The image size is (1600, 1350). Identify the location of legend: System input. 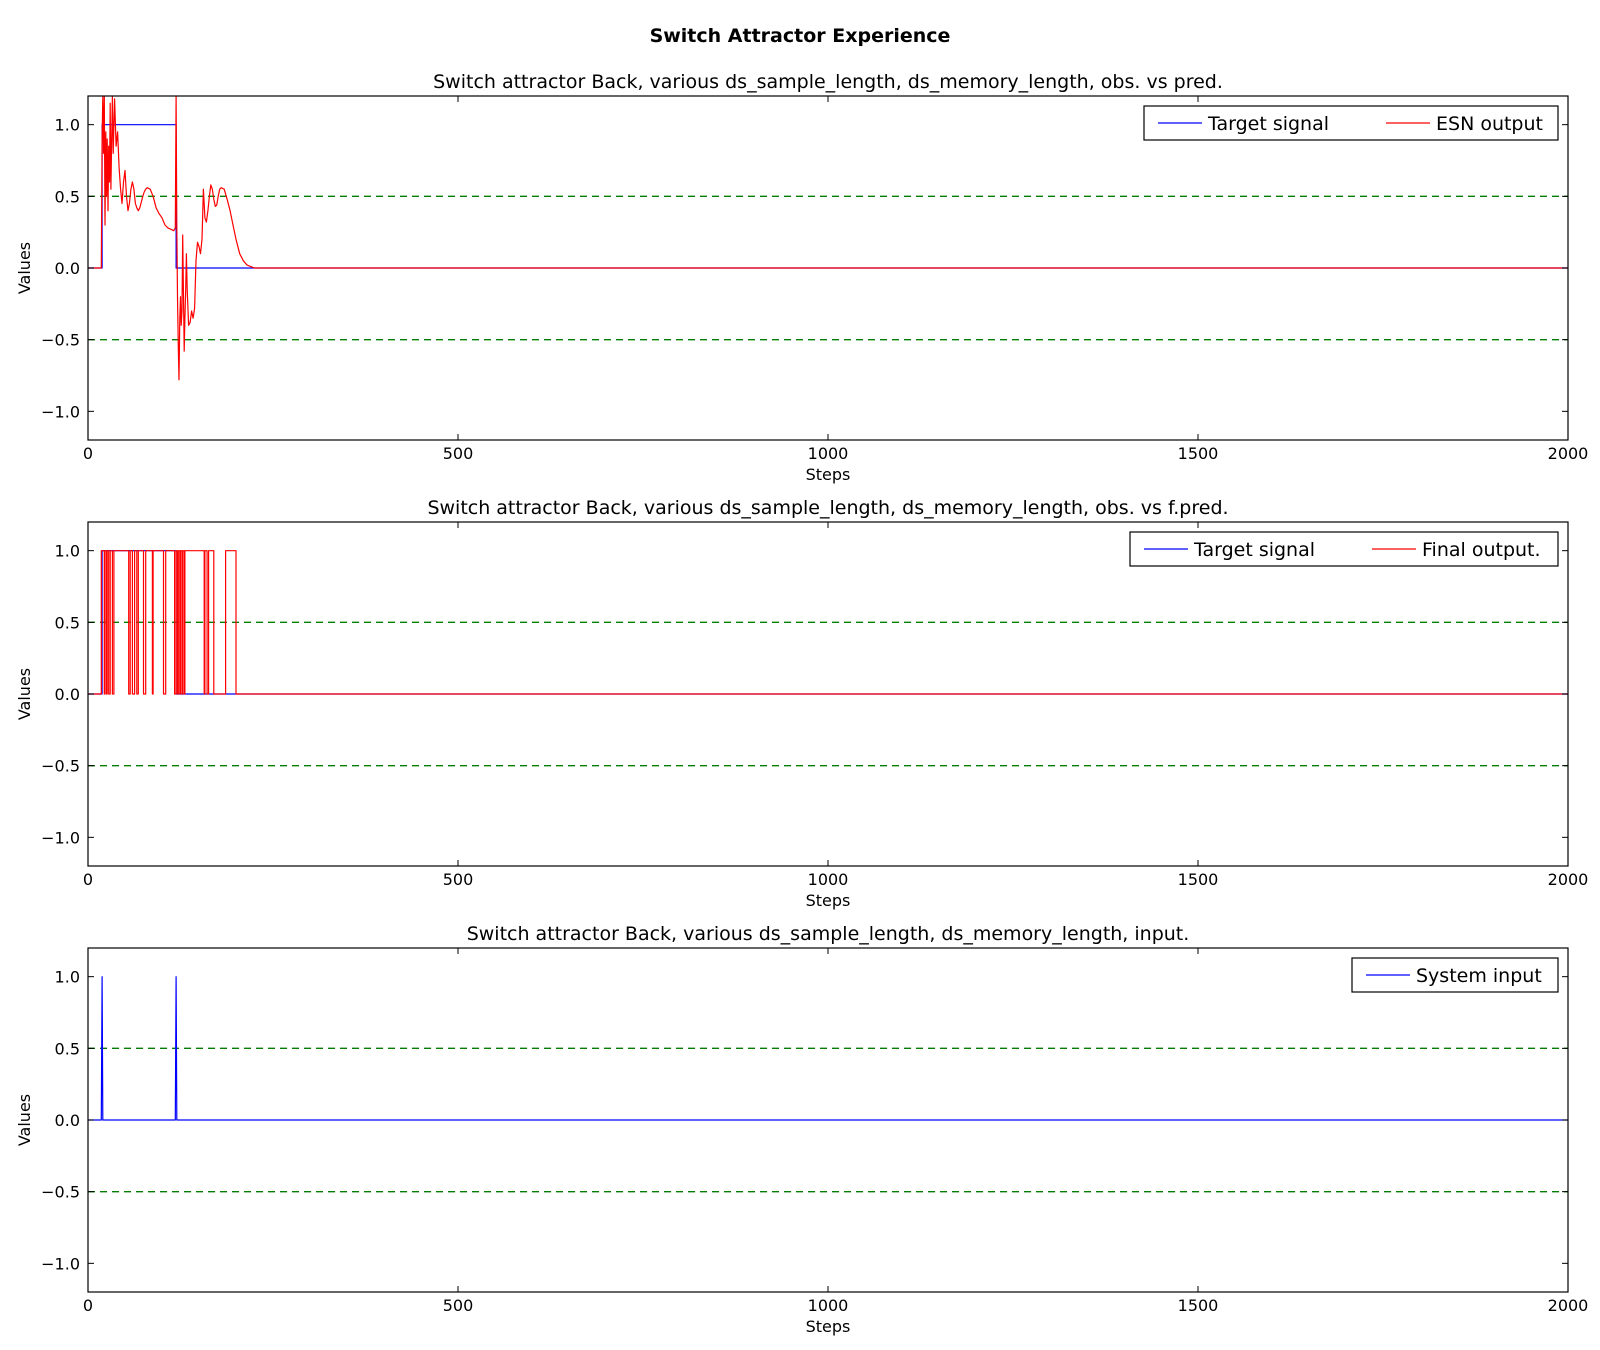
(1455, 975).